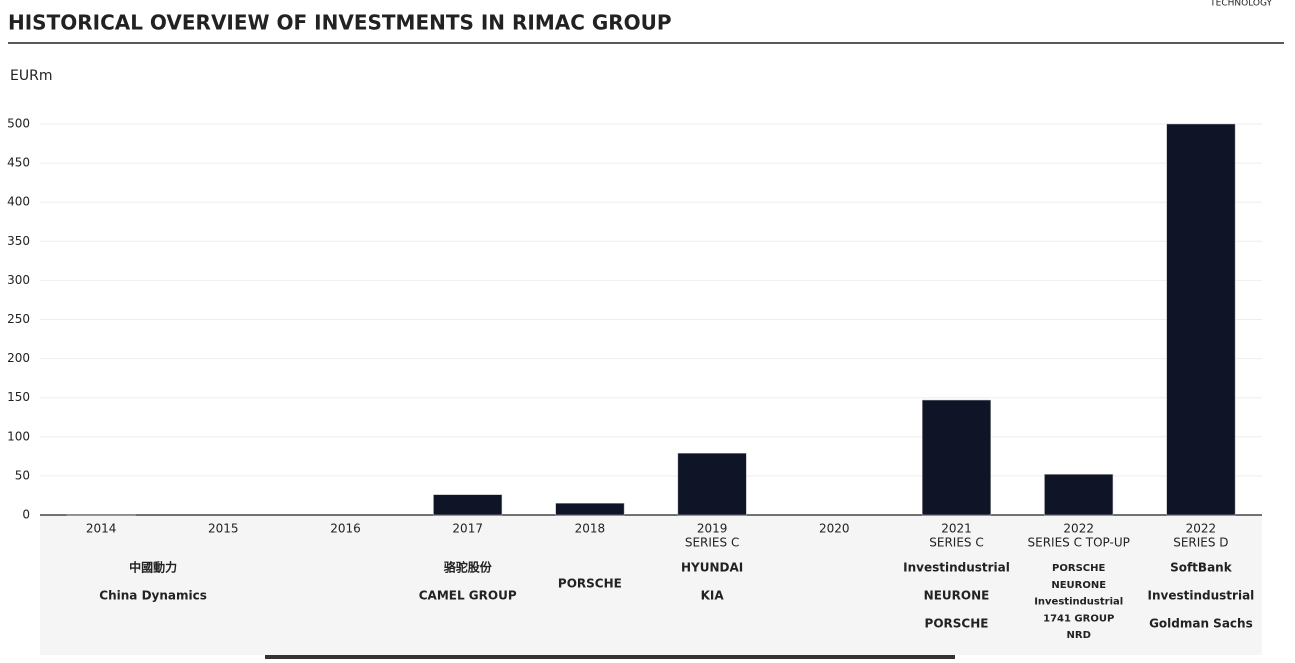 Image resolution: width=1295 pixels, height=663 pixels. I want to click on y-tick-label: 500, so click(18, 124).